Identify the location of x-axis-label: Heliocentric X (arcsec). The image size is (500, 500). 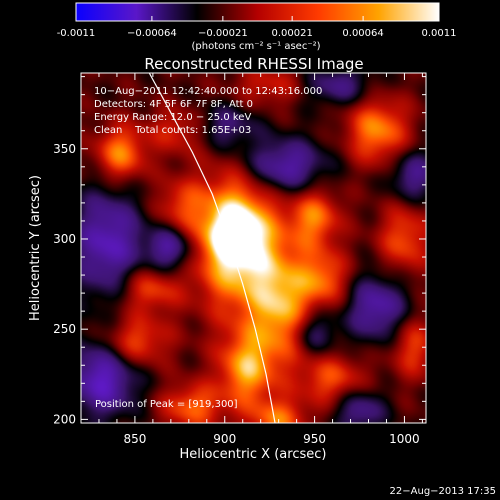
(253, 454).